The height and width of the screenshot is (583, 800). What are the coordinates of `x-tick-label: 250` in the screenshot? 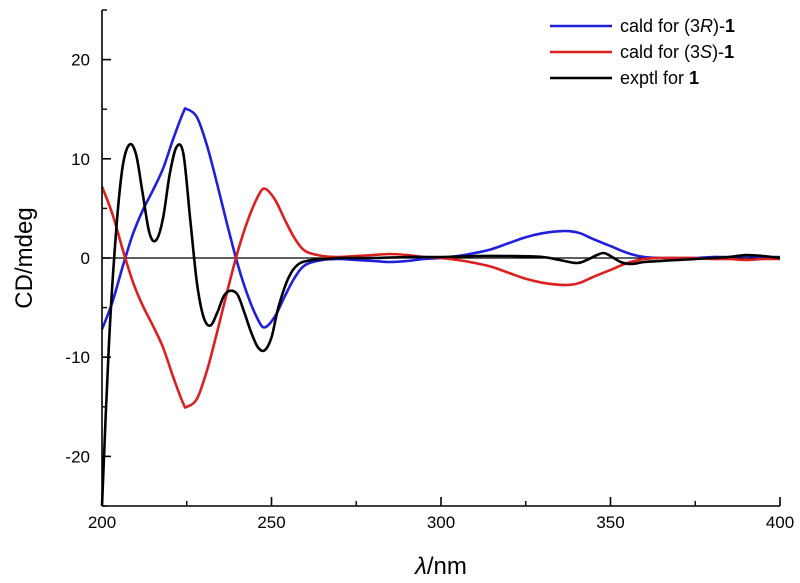 It's located at (271, 522).